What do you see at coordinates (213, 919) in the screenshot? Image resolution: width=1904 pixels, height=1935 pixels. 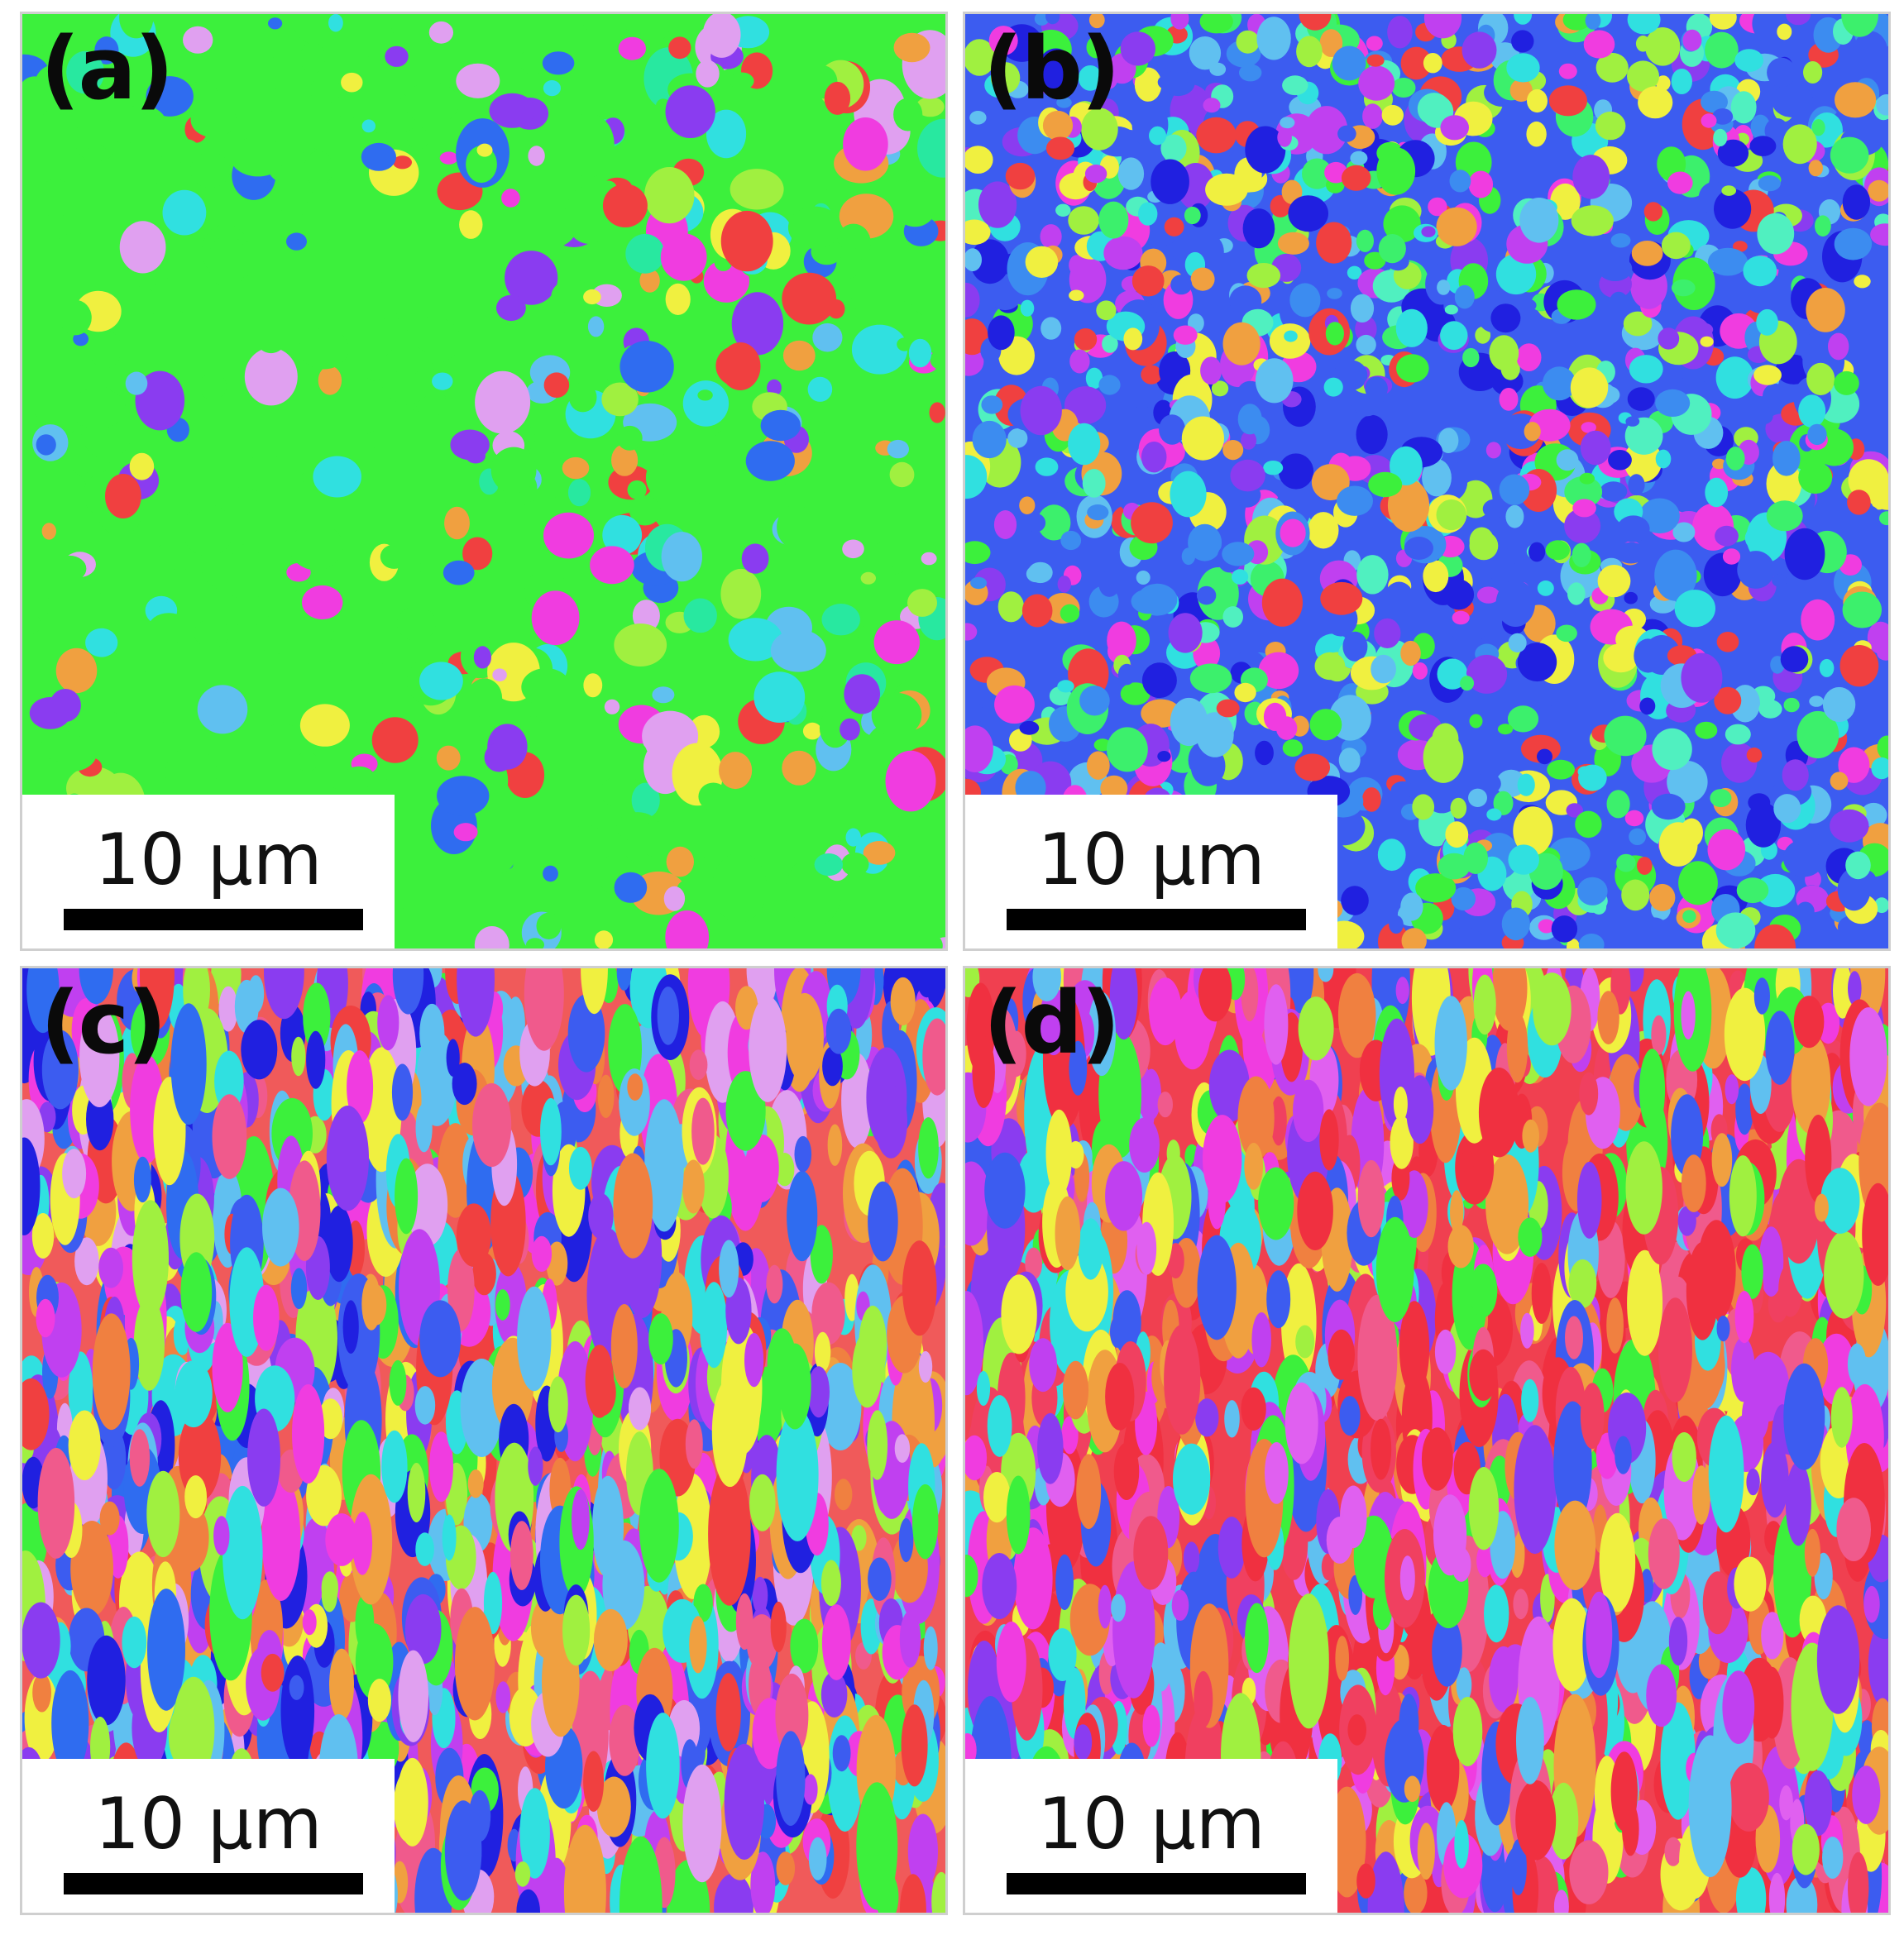 I see `scale-bar-a` at bounding box center [213, 919].